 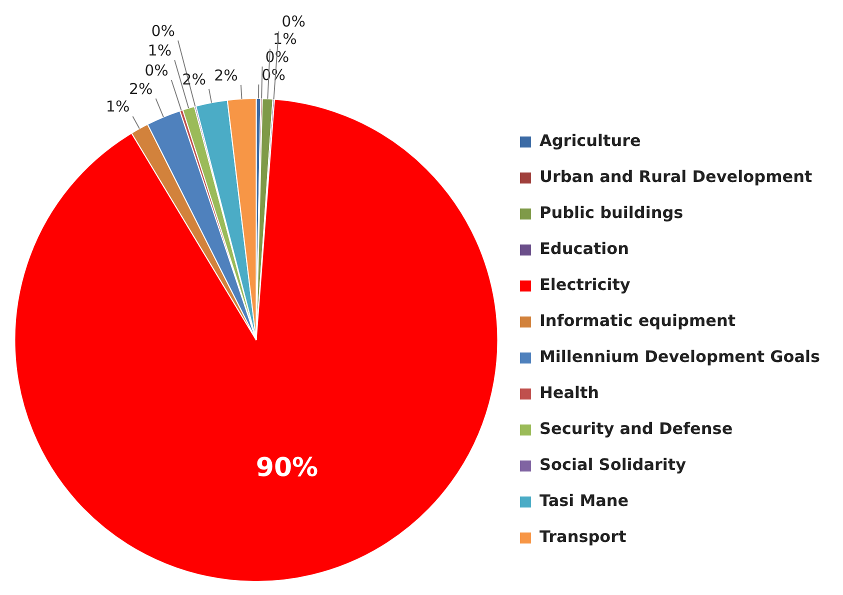 I want to click on legend-label: Transport, so click(x=583, y=536).